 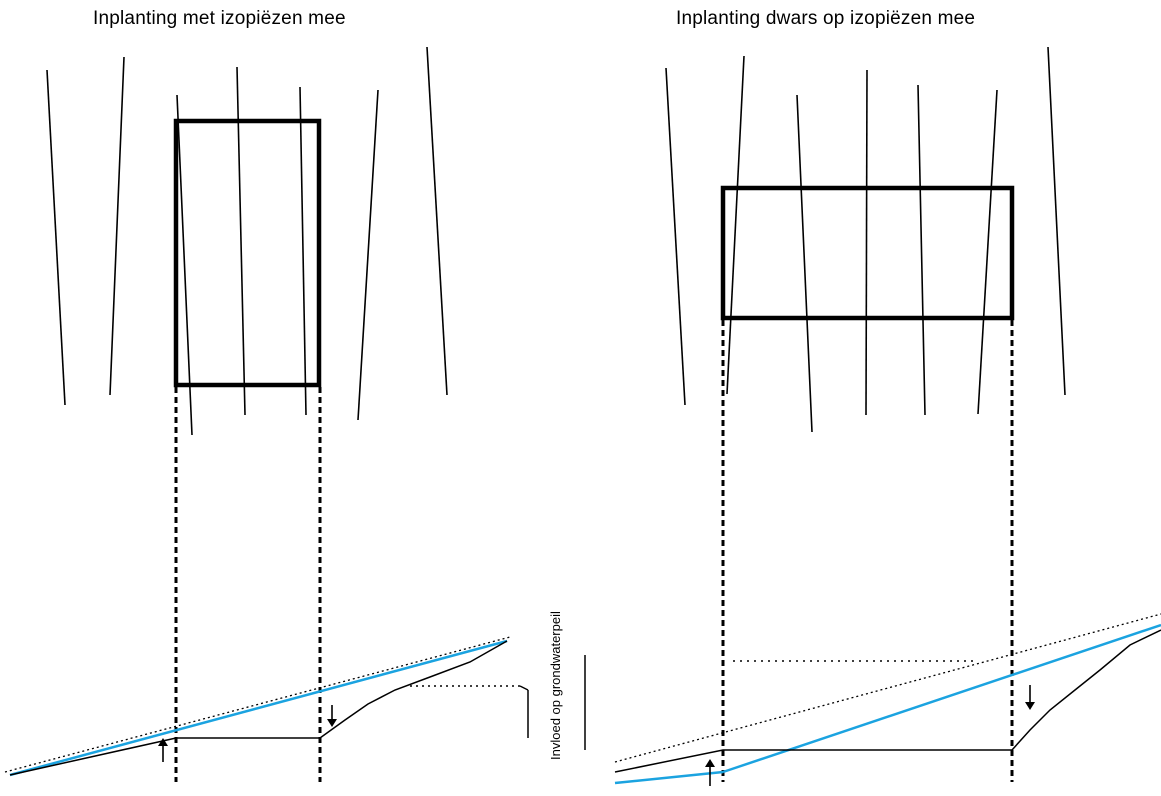 I want to click on right-profile, so click(x=887, y=699).